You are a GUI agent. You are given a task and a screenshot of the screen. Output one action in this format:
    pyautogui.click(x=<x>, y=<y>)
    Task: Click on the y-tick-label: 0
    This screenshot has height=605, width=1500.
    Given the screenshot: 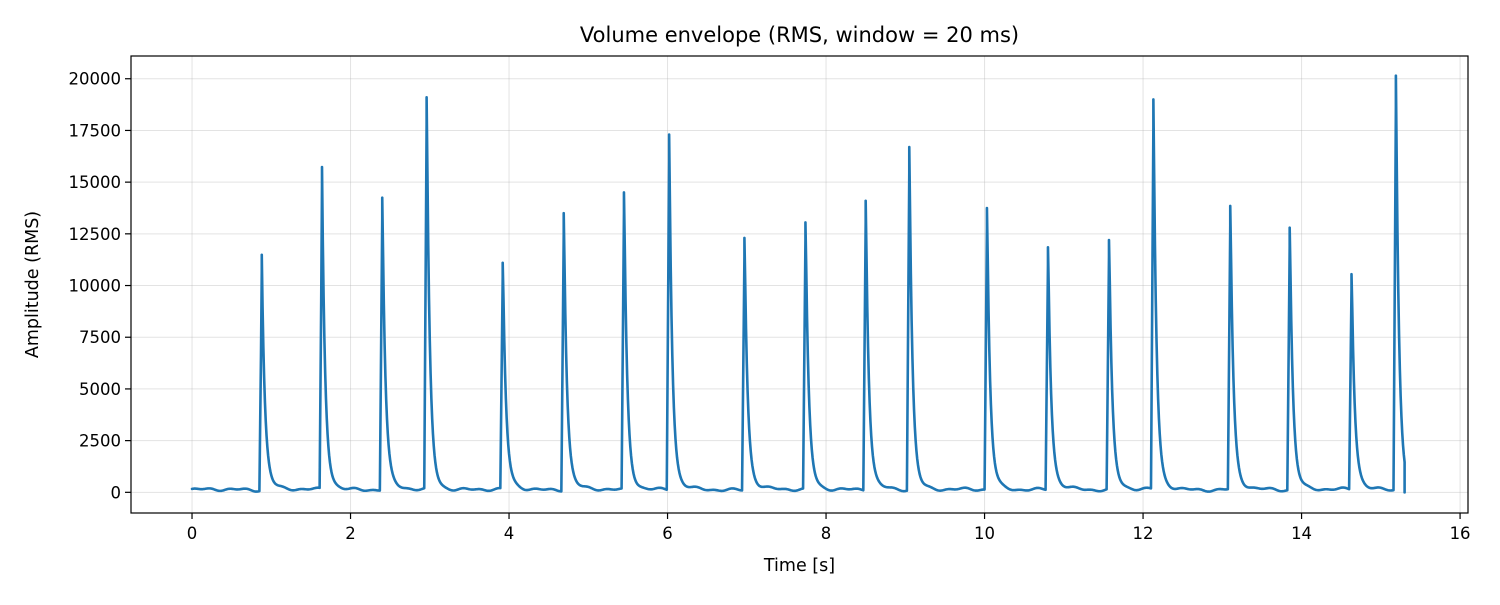 What is the action you would take?
    pyautogui.click(x=116, y=492)
    